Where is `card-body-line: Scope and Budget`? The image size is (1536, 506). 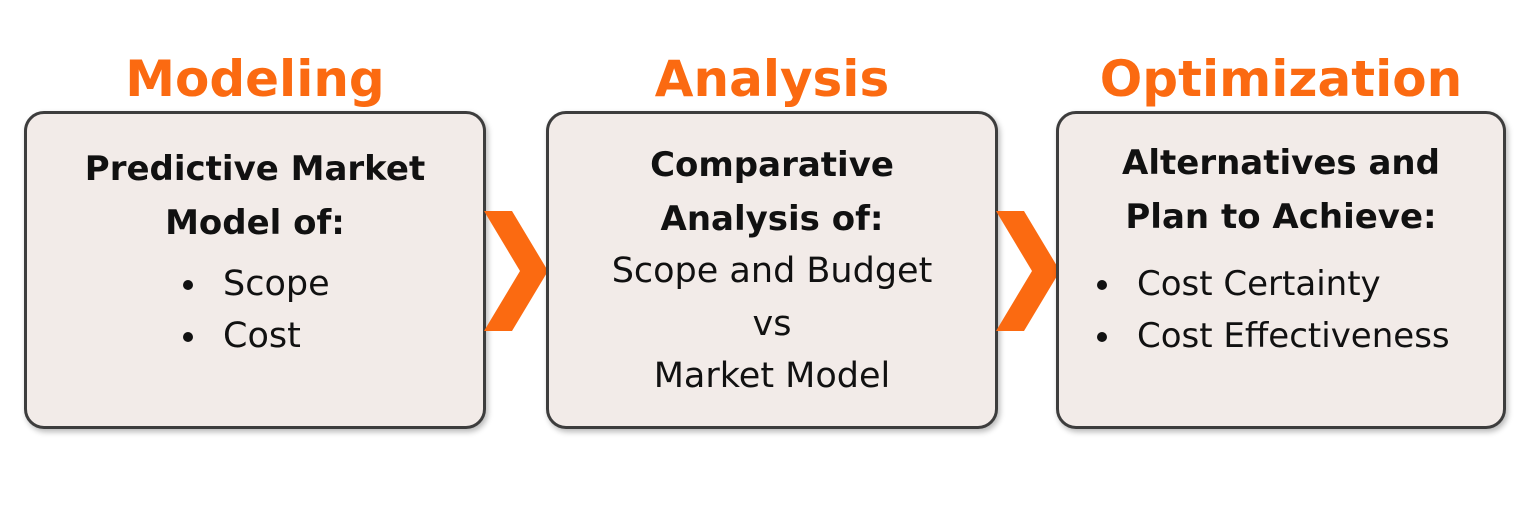 card-body-line: Scope and Budget is located at coordinates (772, 271).